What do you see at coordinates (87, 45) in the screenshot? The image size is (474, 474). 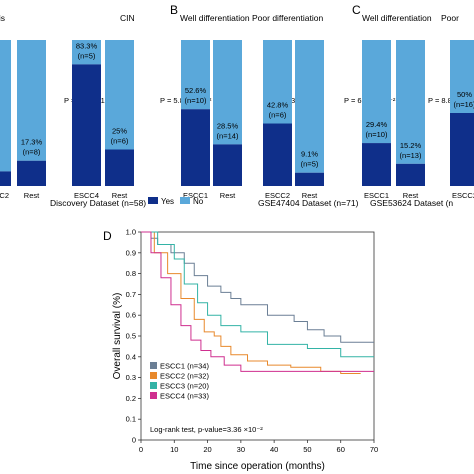 I see `bar-pct-label: 83.3%` at bounding box center [87, 45].